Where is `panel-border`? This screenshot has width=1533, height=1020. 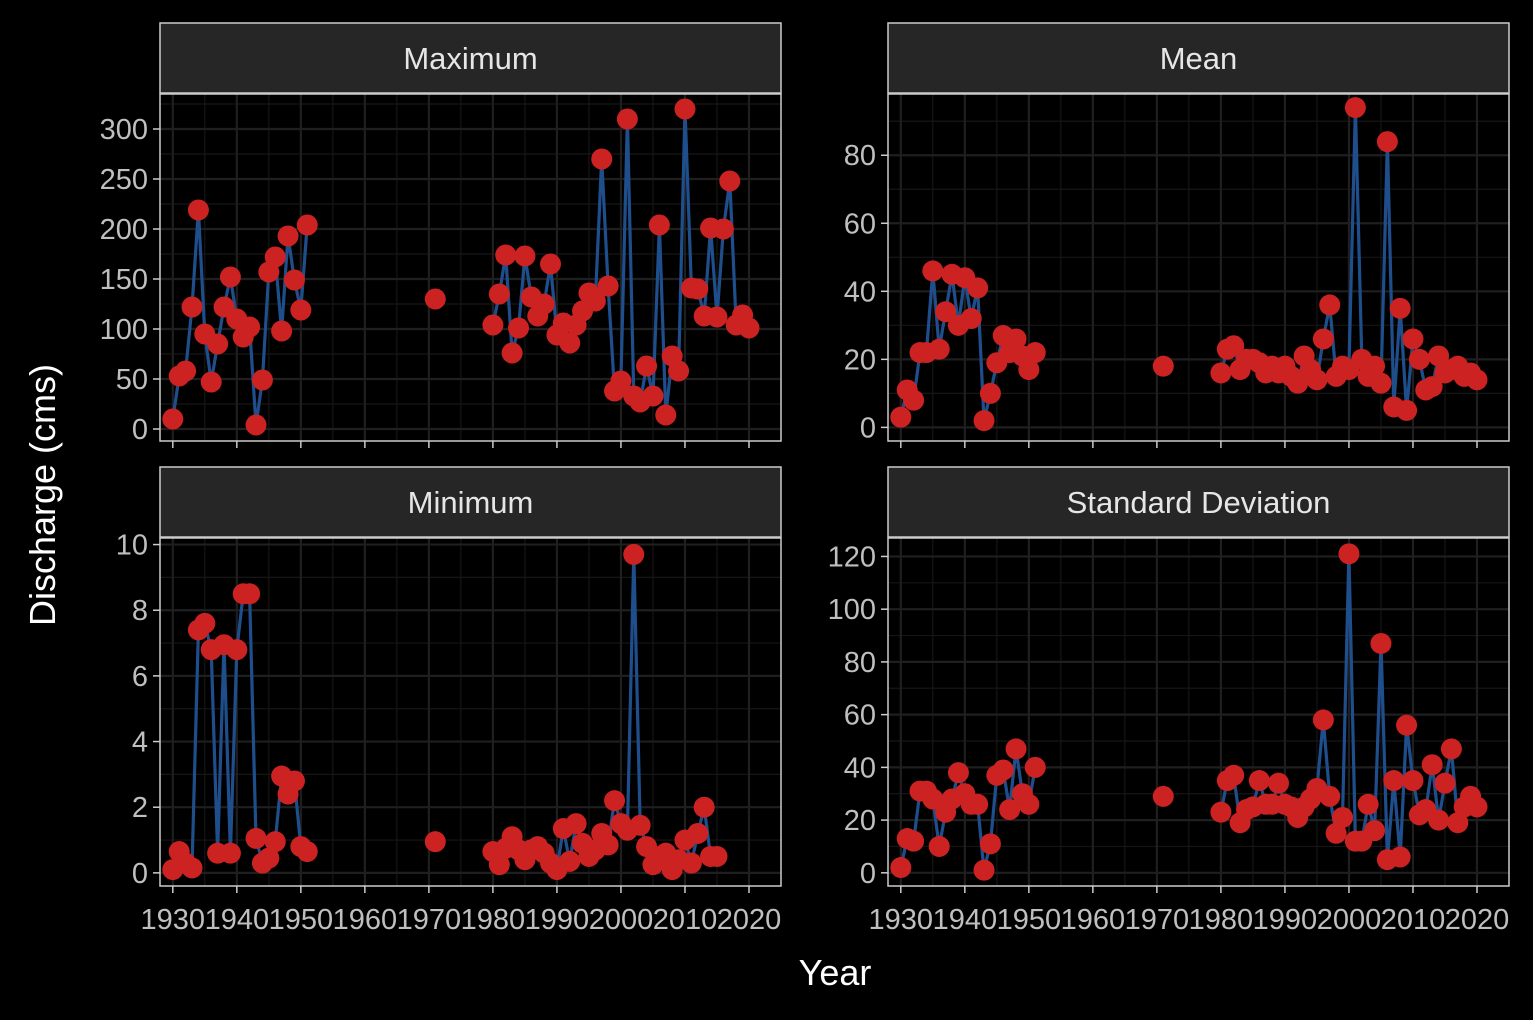 panel-border is located at coordinates (1198, 712).